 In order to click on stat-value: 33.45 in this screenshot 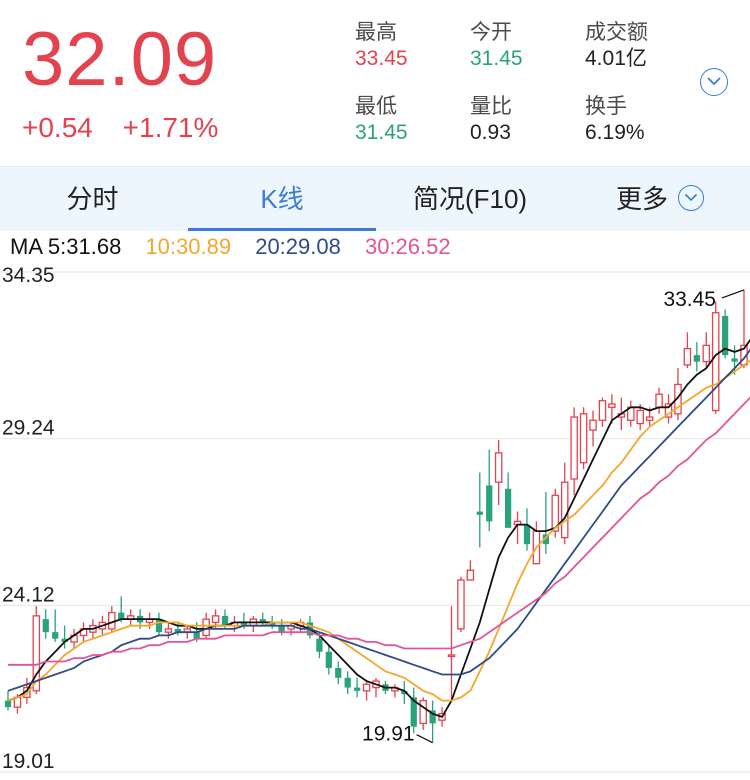, I will do `click(381, 58)`.